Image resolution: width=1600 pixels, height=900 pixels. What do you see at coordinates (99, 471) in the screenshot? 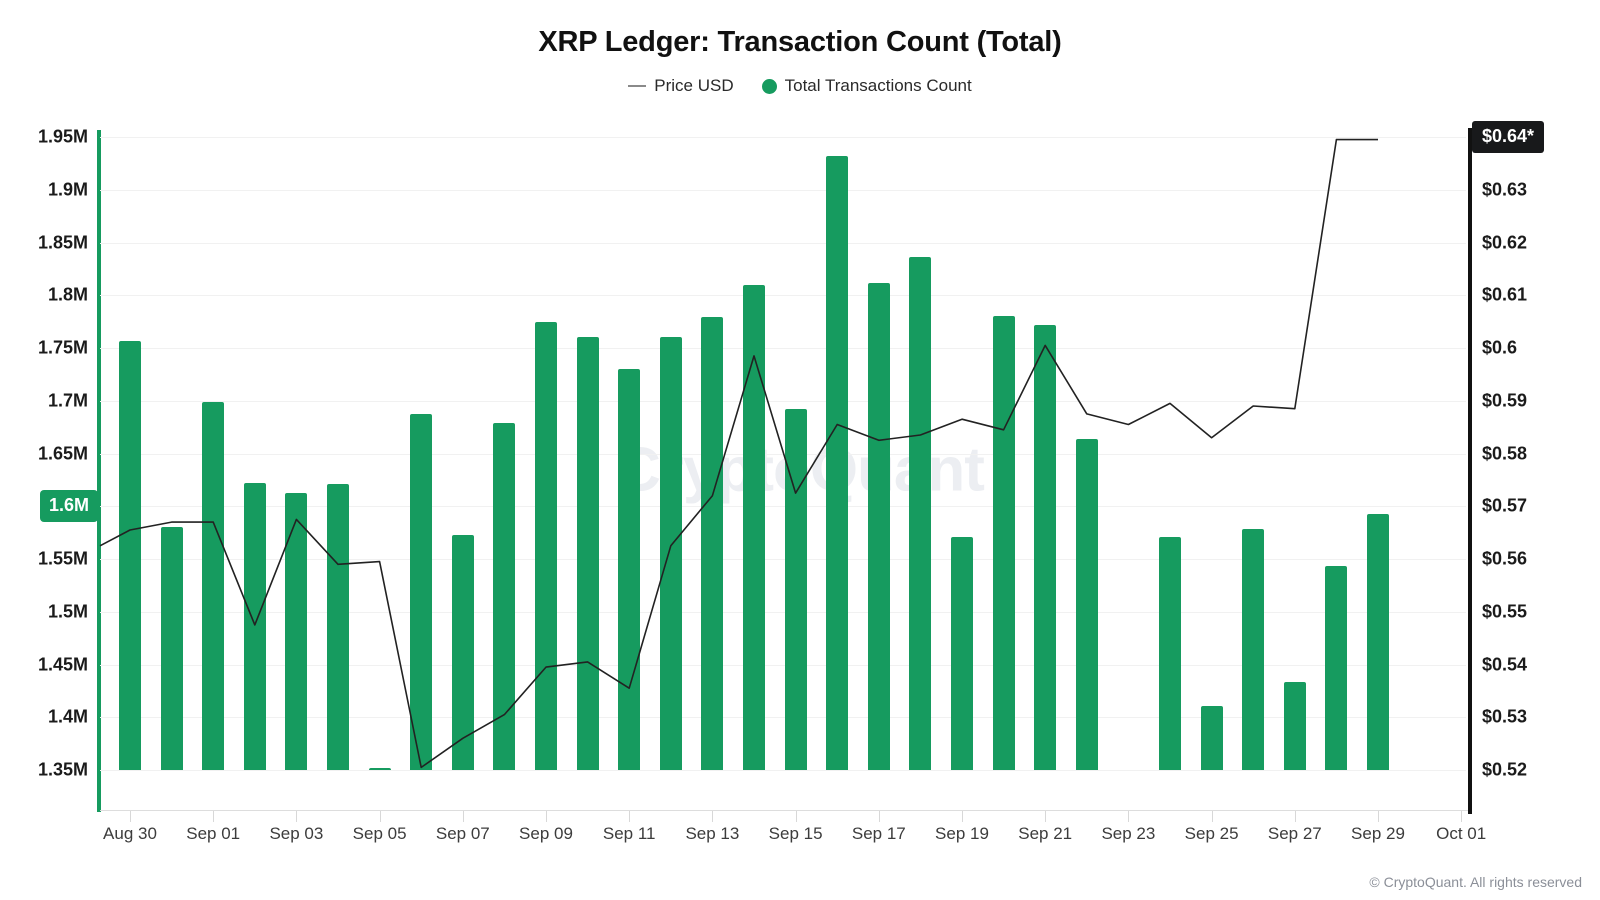
I see `y-axis-left-spine` at bounding box center [99, 471].